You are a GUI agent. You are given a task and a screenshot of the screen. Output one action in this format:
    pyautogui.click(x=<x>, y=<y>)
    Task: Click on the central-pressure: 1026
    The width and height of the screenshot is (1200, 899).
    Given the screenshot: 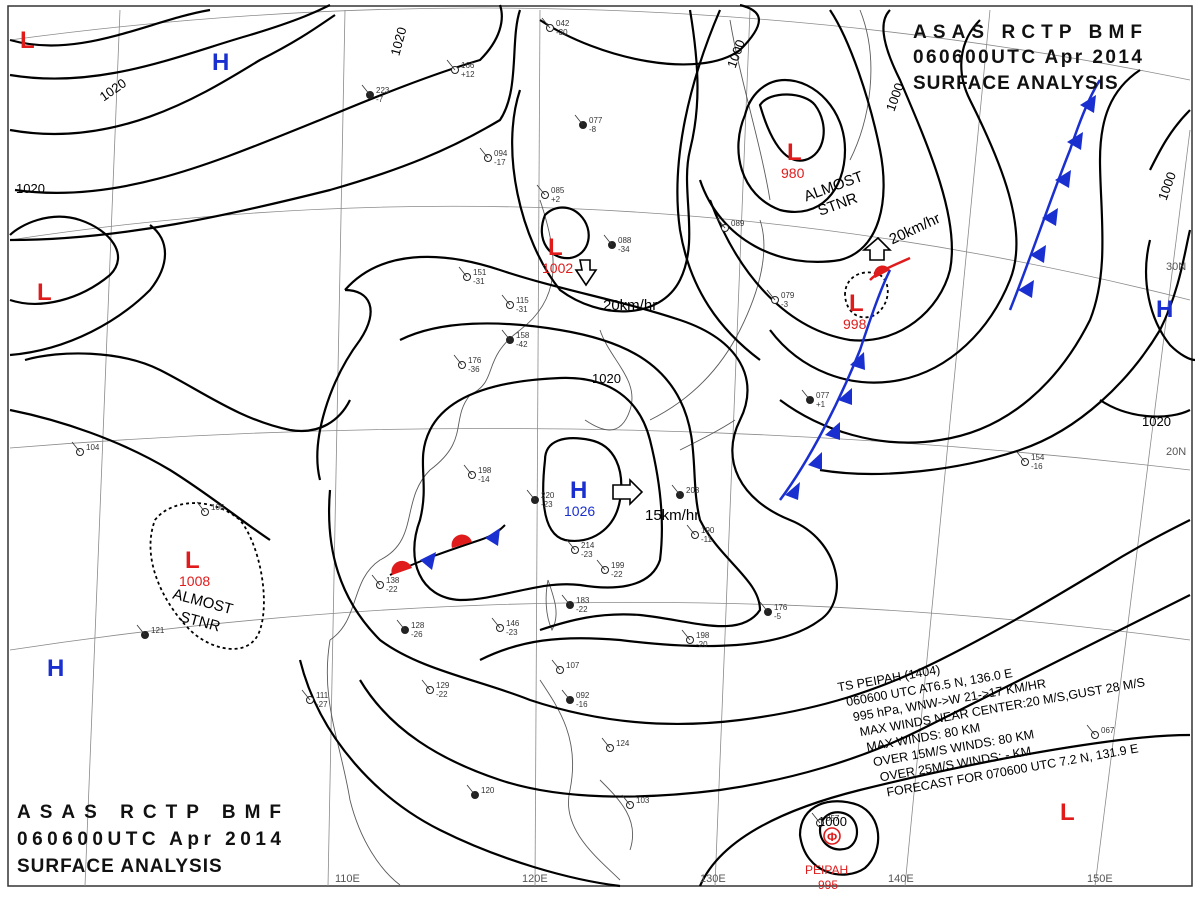 What is the action you would take?
    pyautogui.click(x=579, y=511)
    